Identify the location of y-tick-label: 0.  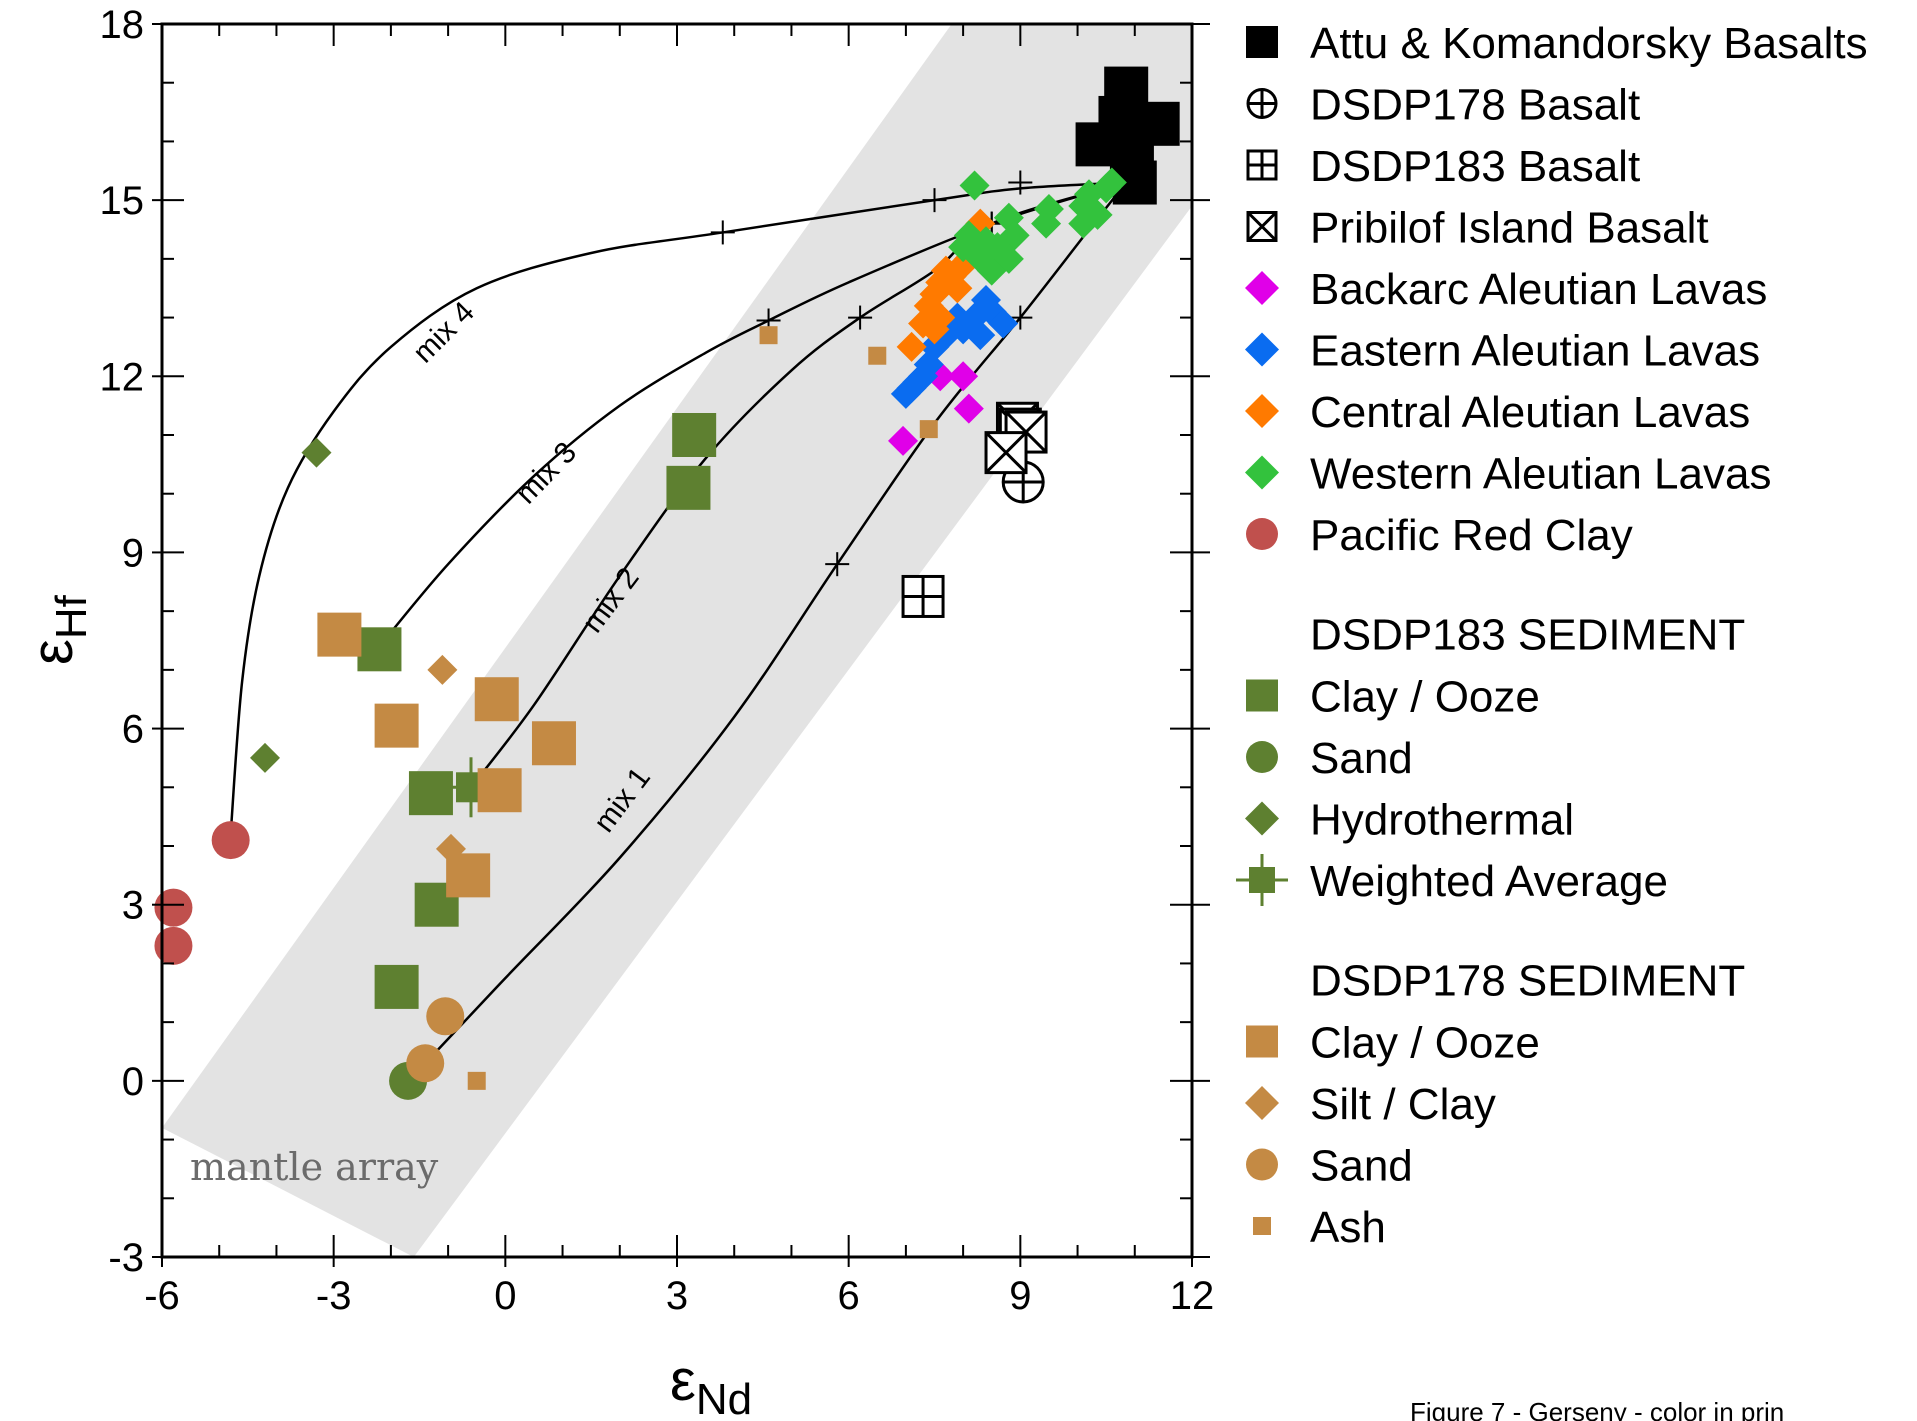
(133, 1082).